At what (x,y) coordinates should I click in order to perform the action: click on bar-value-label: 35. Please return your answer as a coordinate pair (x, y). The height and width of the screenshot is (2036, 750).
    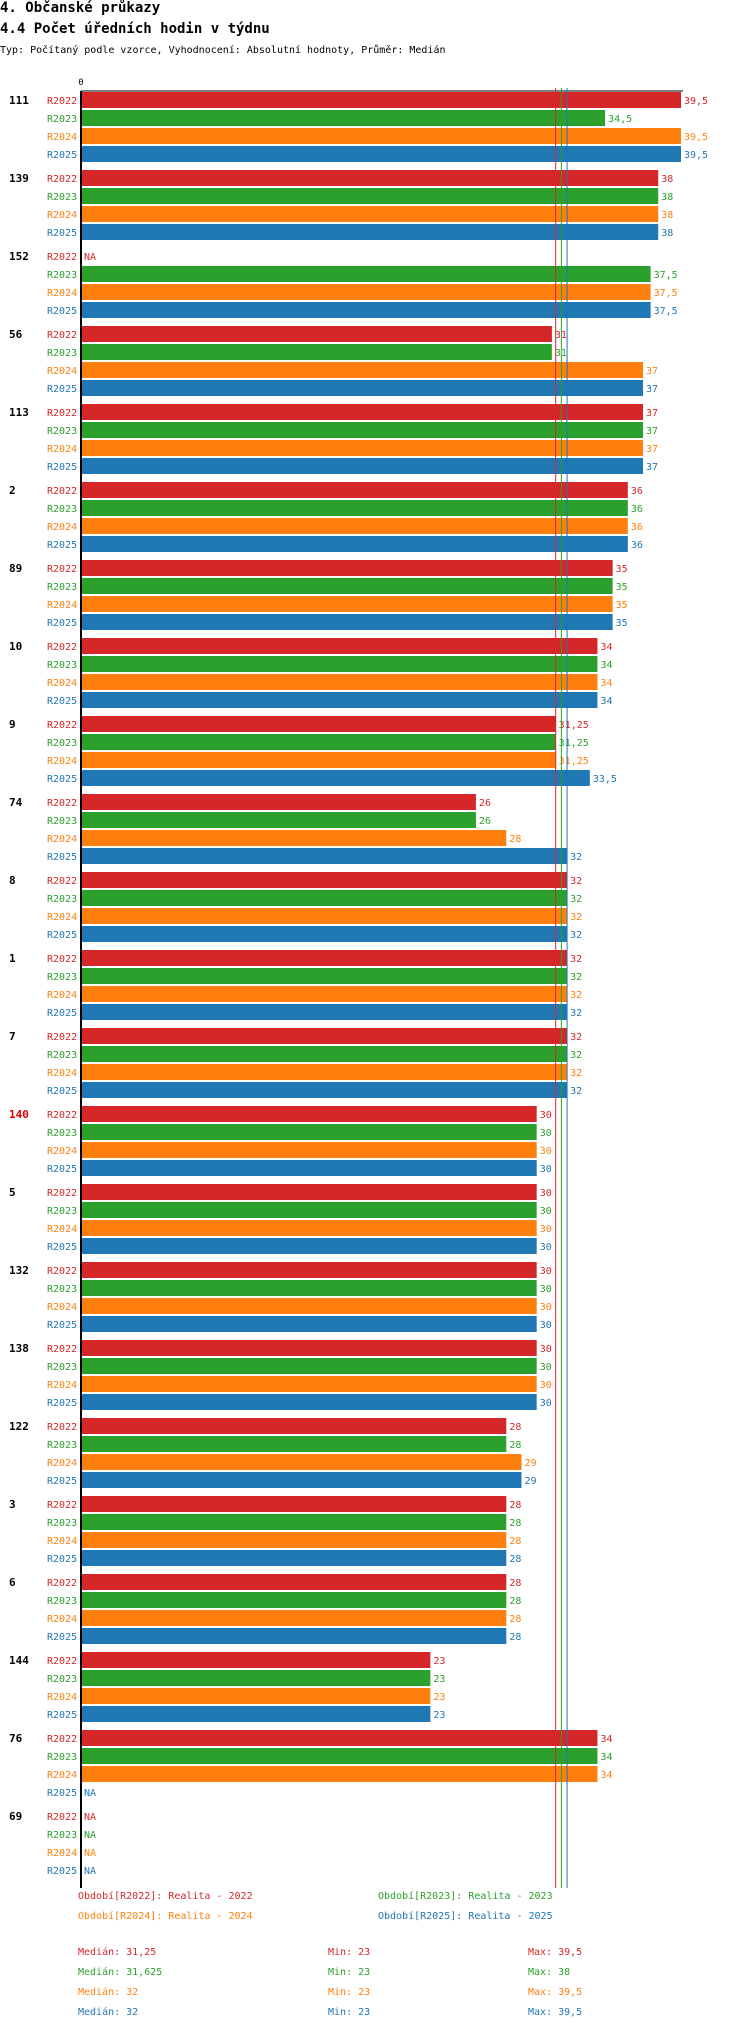
    Looking at the image, I should click on (622, 587).